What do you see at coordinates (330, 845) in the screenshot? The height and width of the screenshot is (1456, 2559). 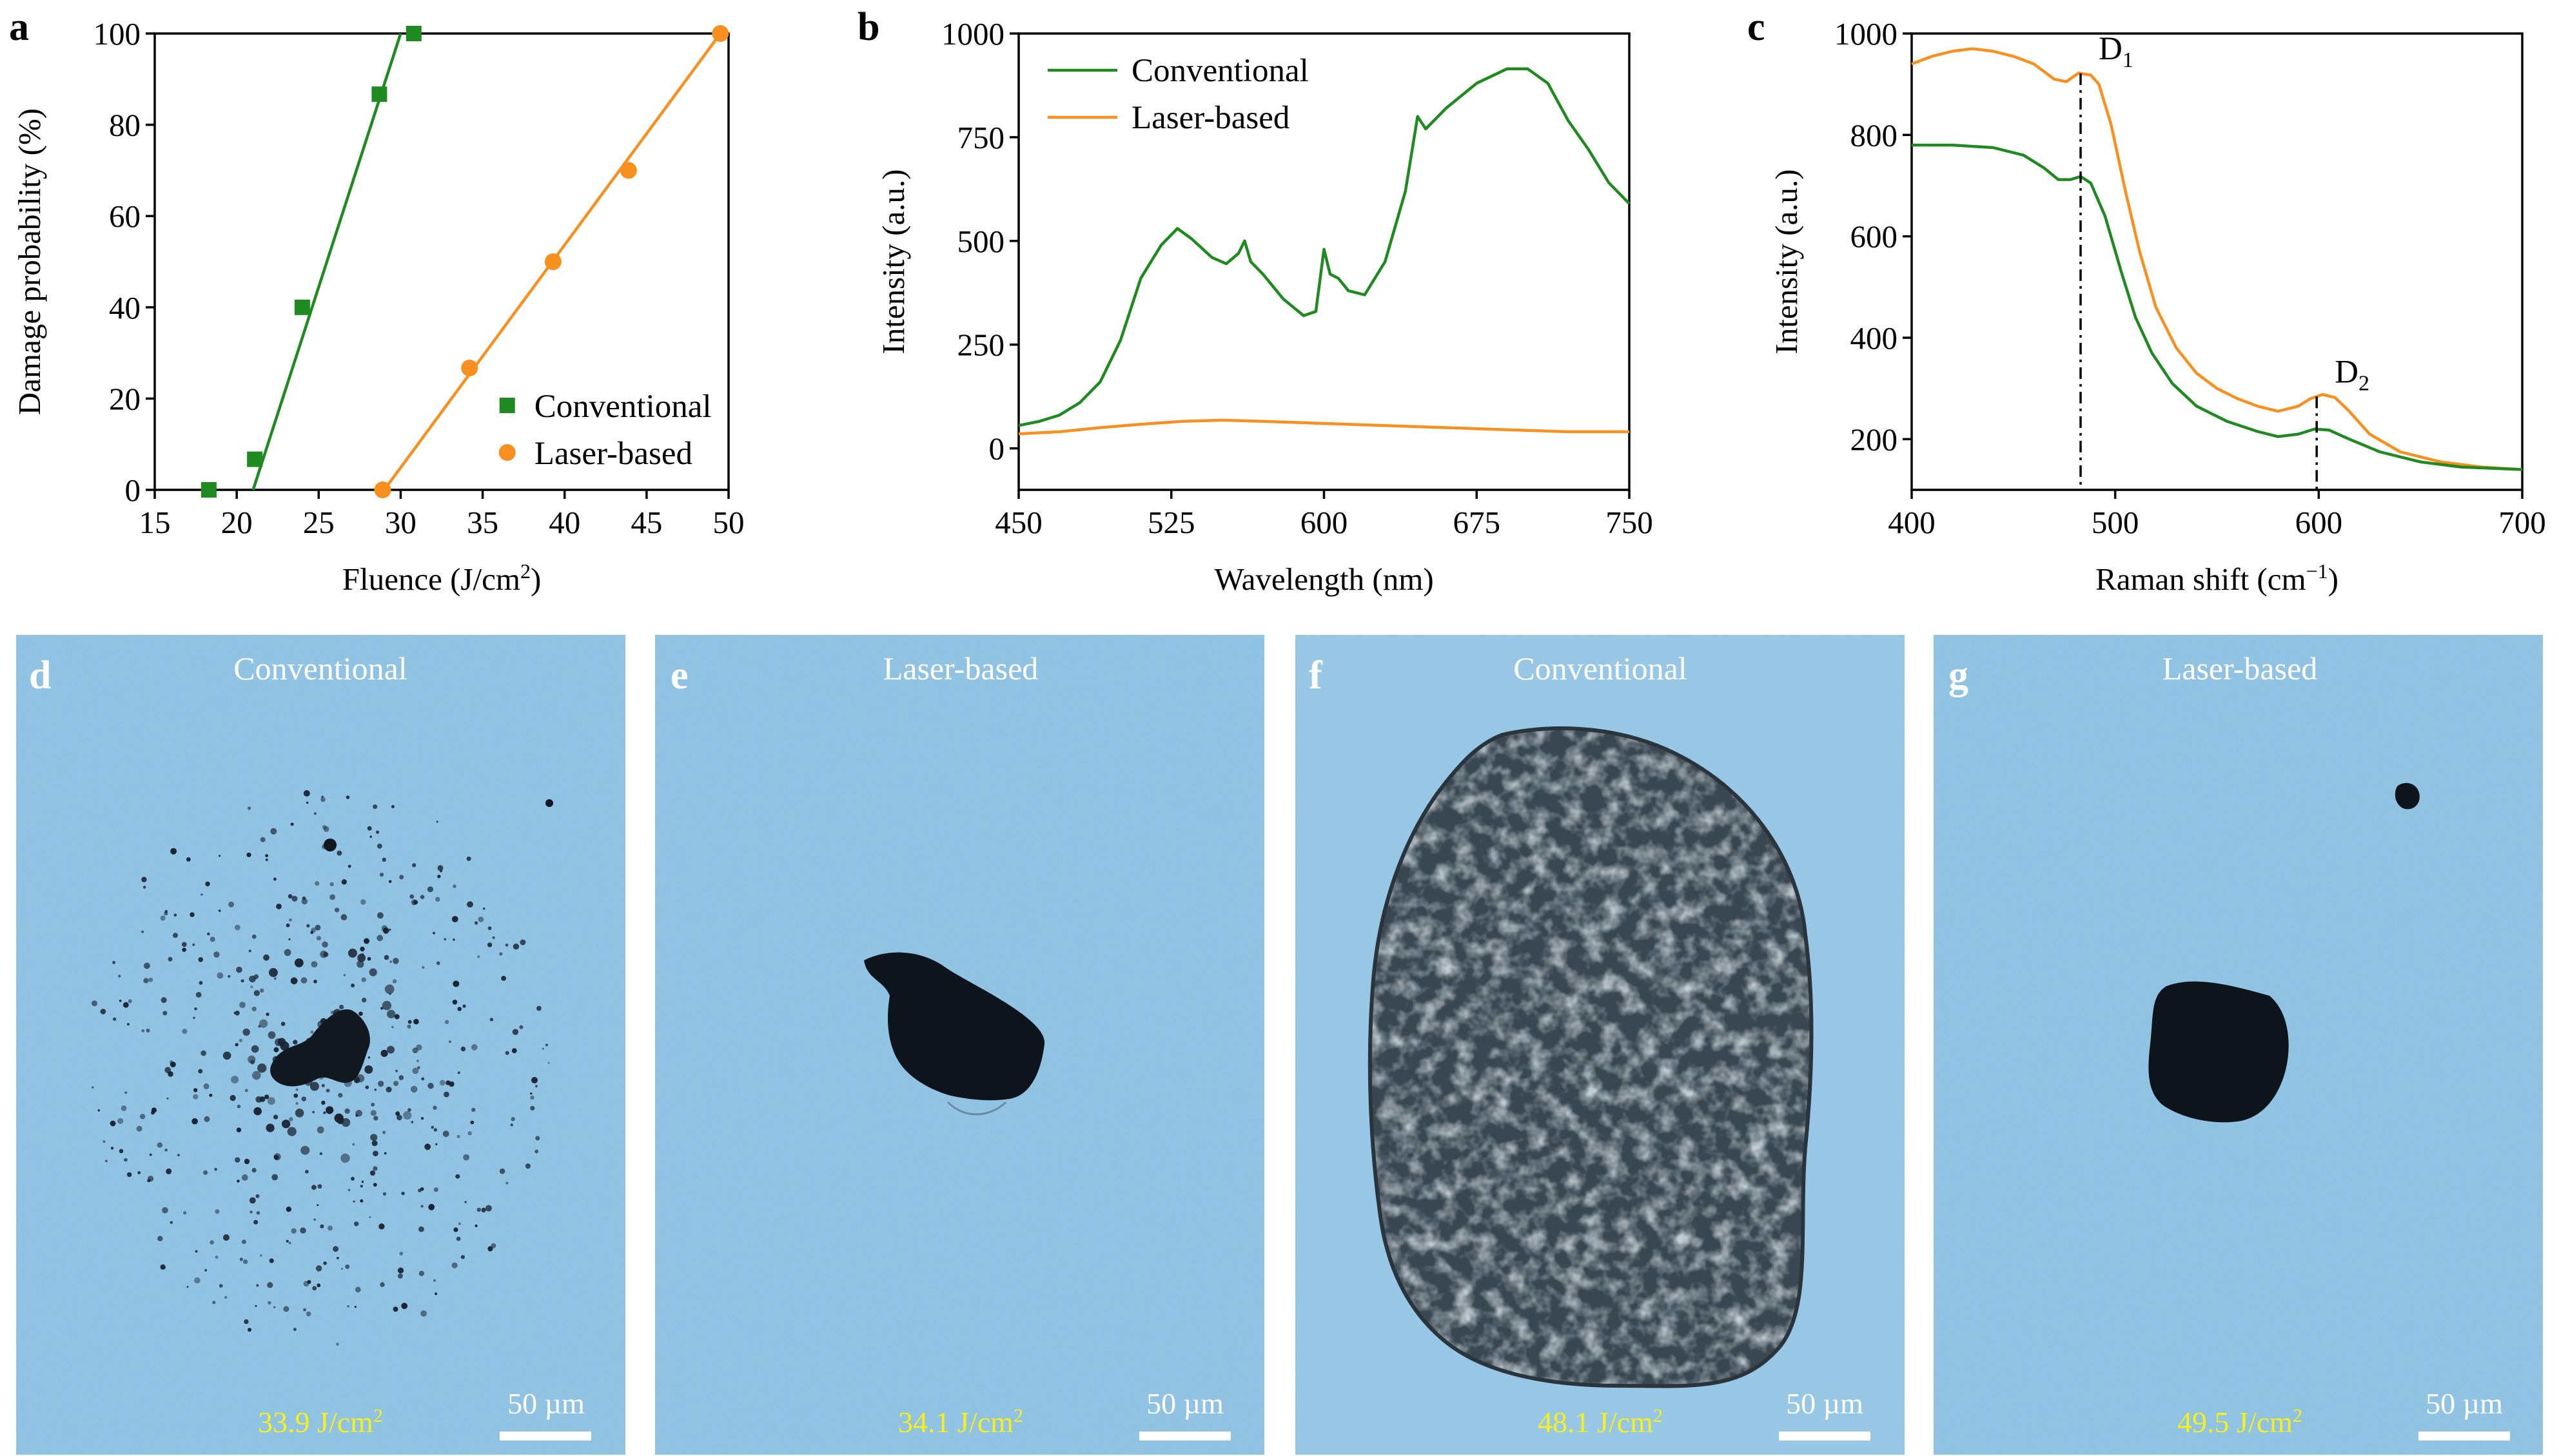 I see `small-damage-dot` at bounding box center [330, 845].